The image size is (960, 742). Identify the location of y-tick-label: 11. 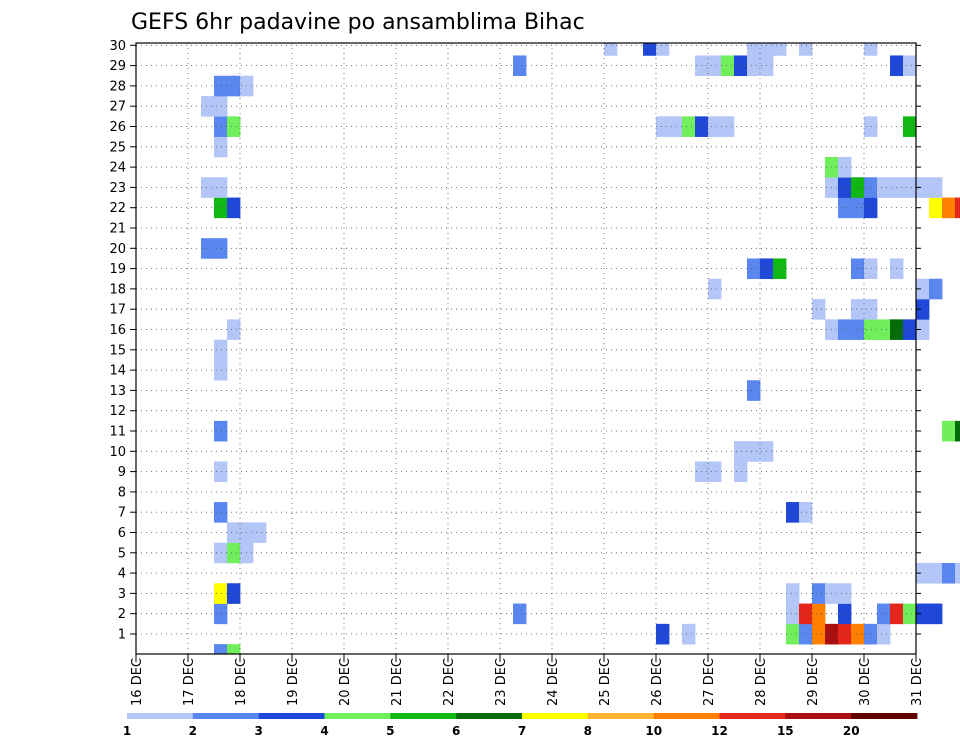
(117, 432).